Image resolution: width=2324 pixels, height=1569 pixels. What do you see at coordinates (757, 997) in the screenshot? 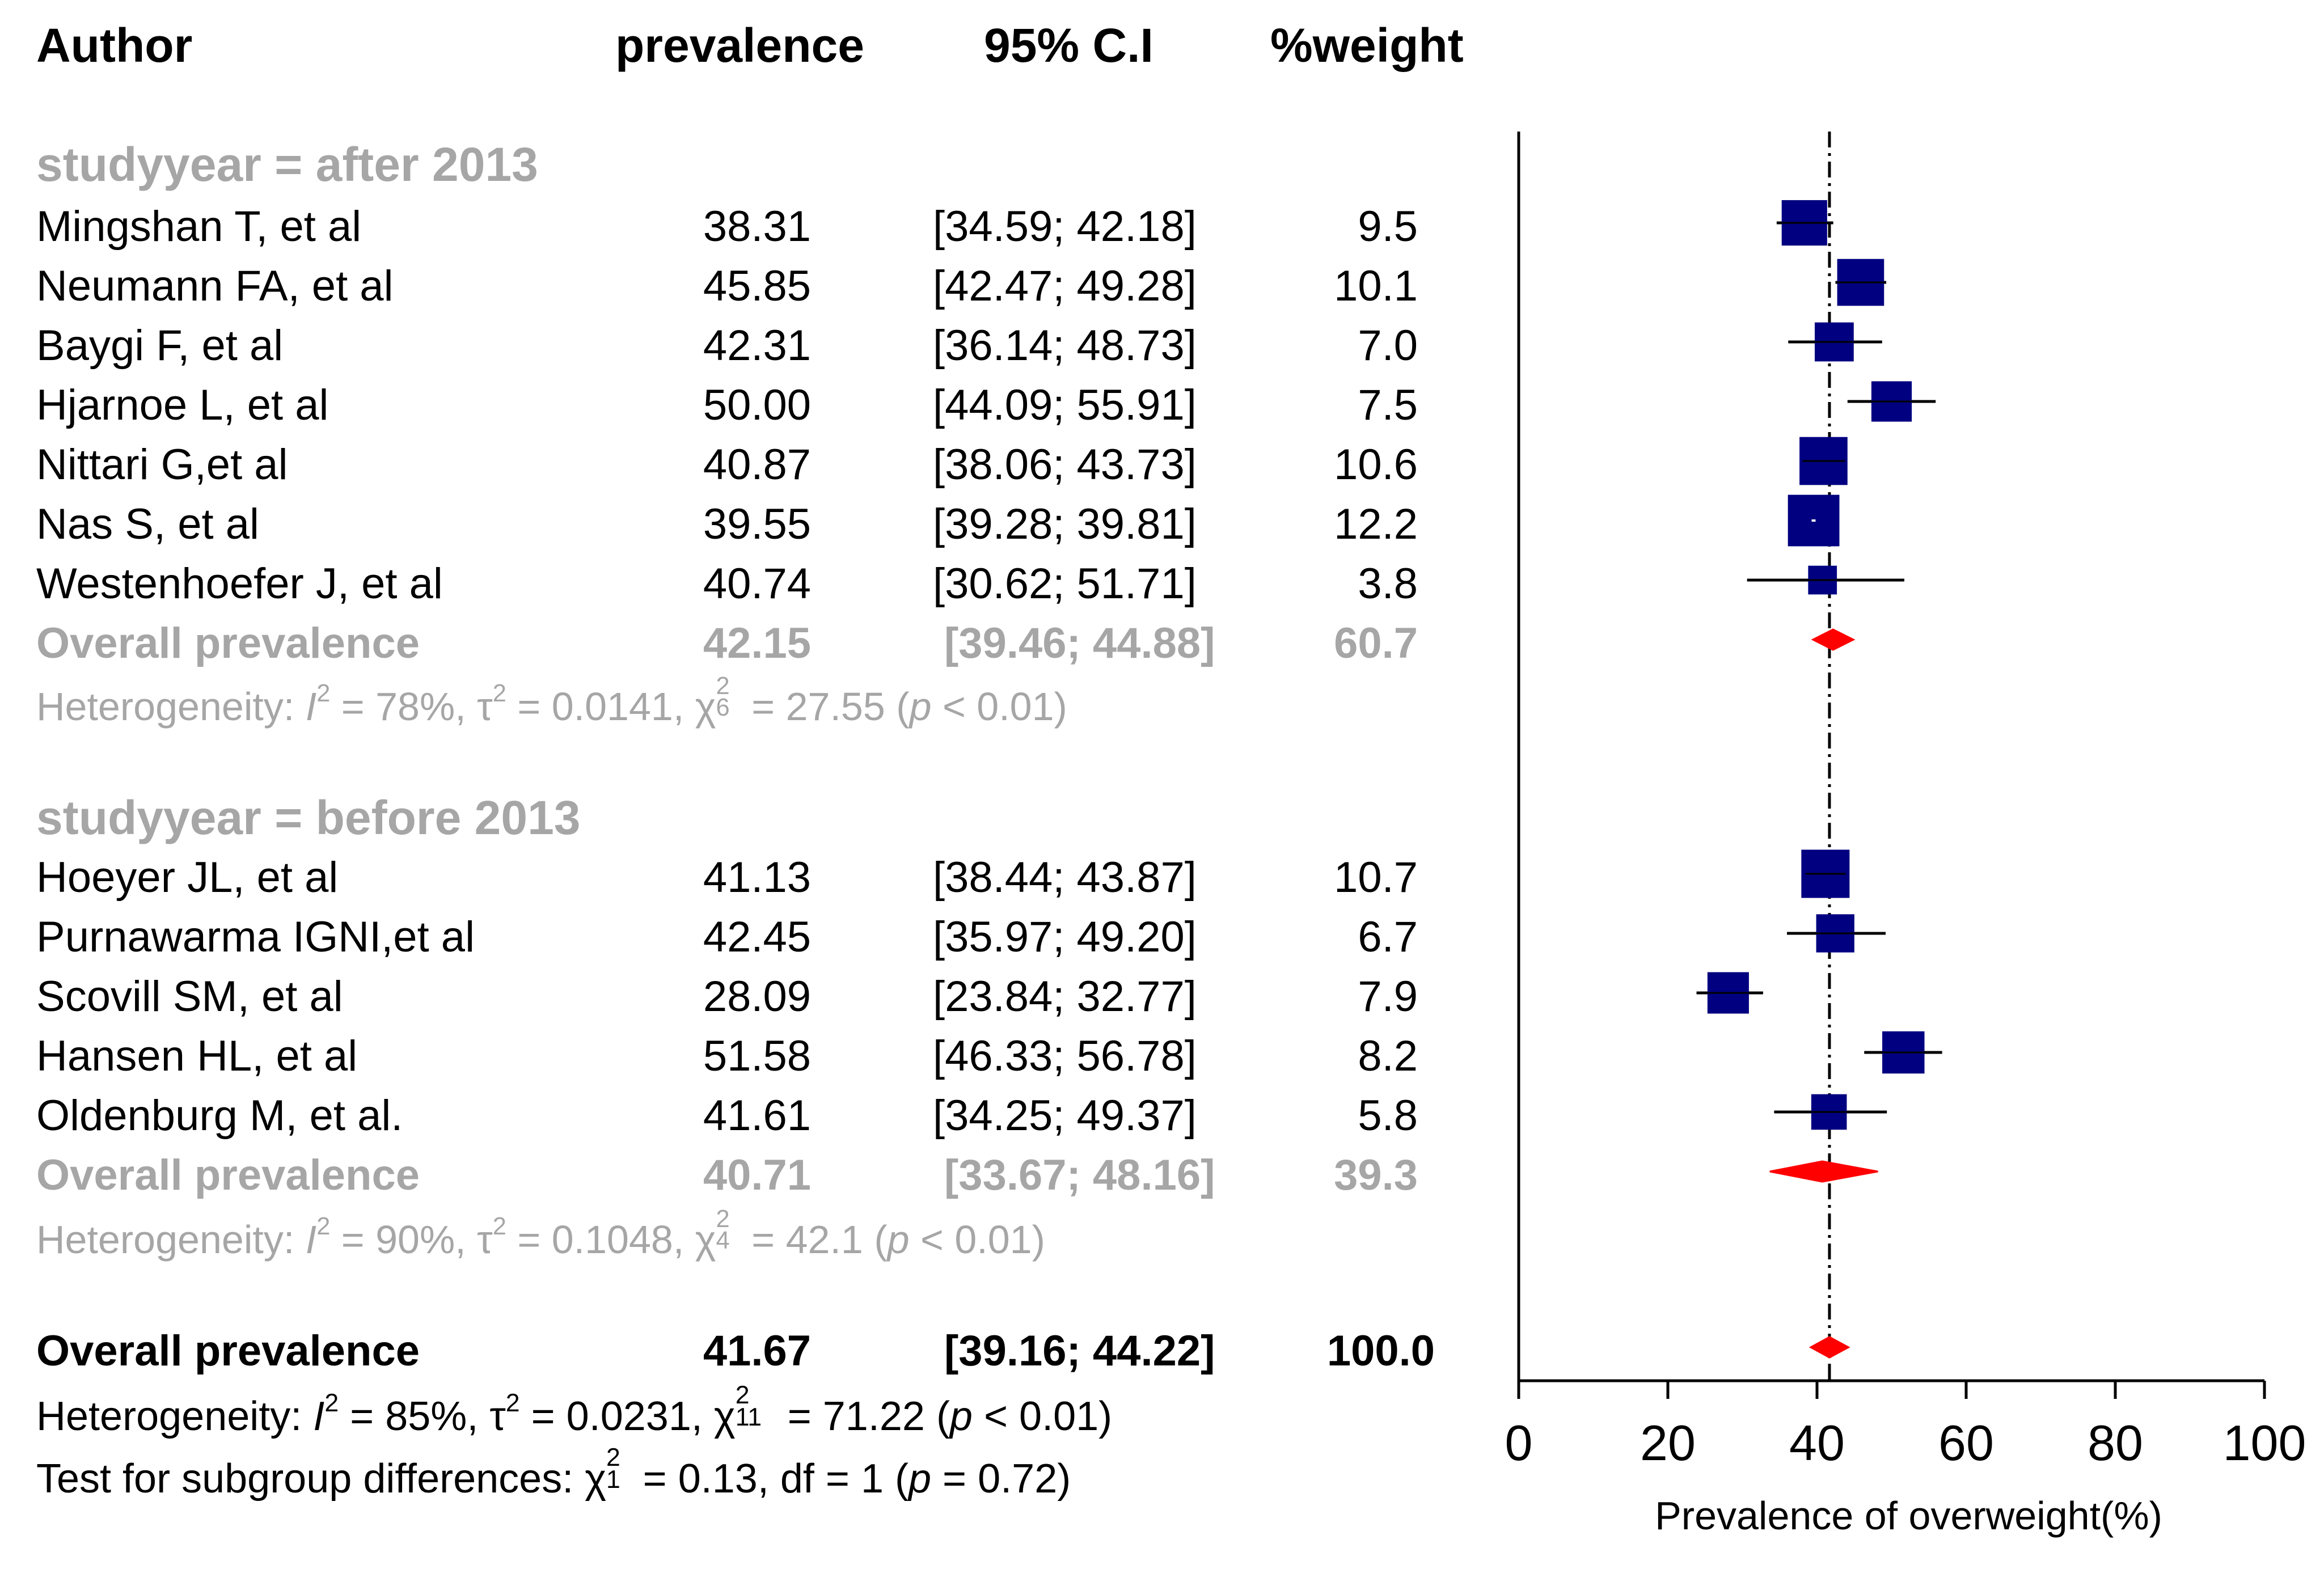
I see `study-prevalence: 28.09` at bounding box center [757, 997].